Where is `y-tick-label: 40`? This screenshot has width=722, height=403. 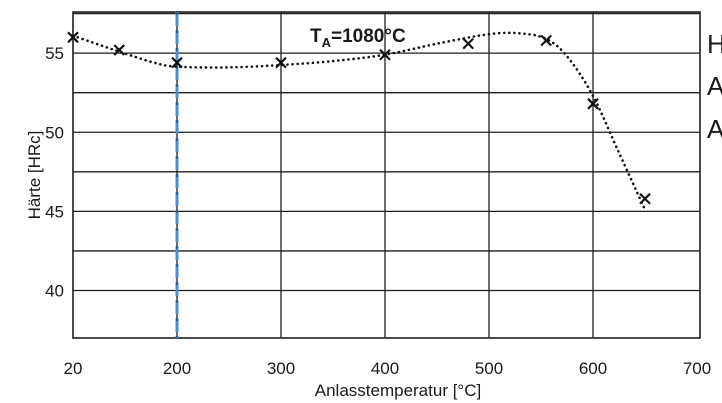 y-tick-label: 40 is located at coordinates (54, 291).